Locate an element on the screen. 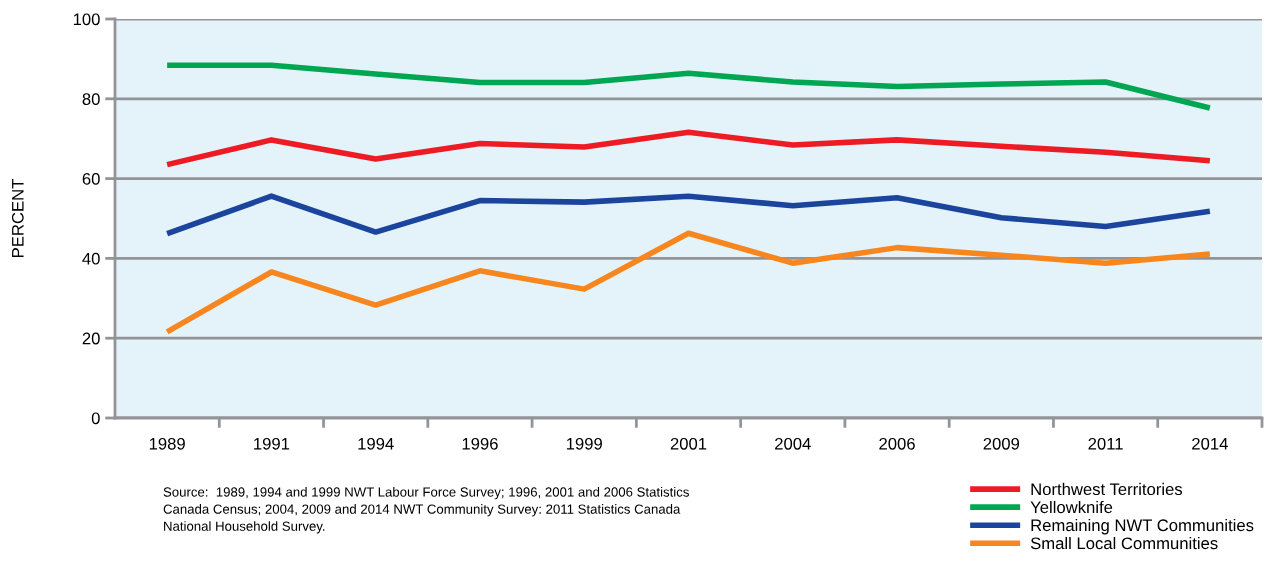  y-tick-label: 40 is located at coordinates (91, 258).